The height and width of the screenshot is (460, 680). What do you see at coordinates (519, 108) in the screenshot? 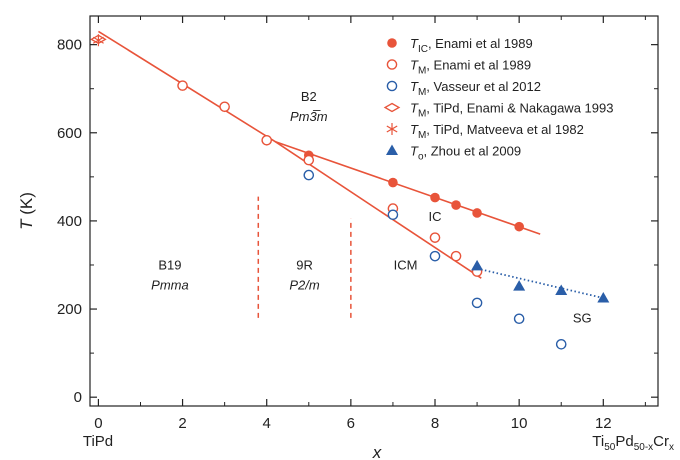
I see `legend-source: , TiPd, Enami & Nakagawa 1993` at bounding box center [519, 108].